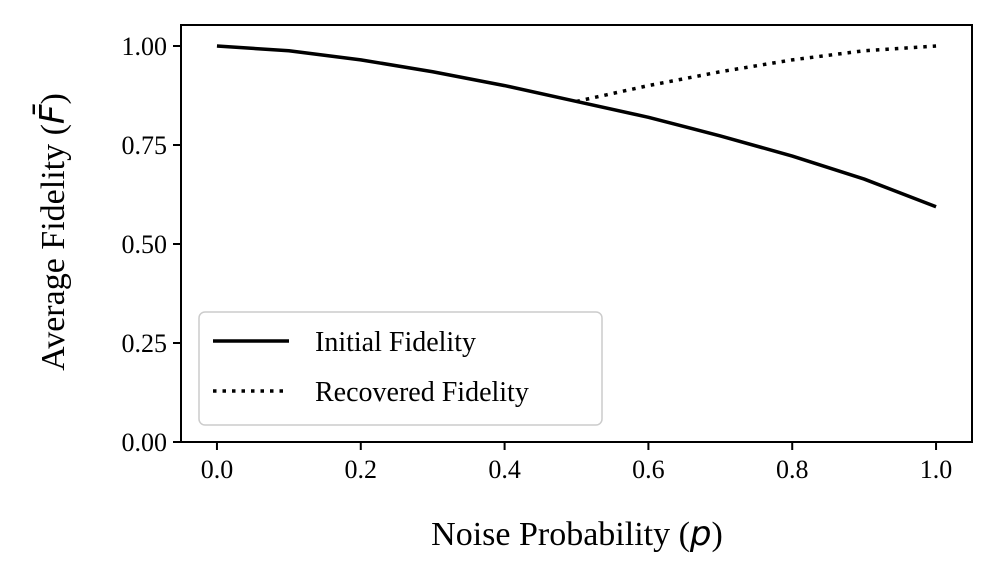  I want to click on x-tick-label: 0.2, so click(361, 469).